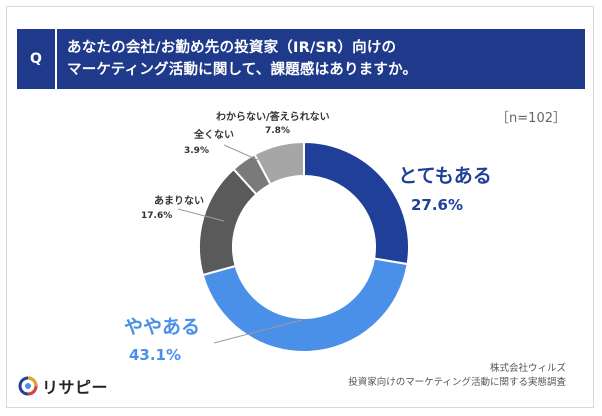 This screenshot has height=416, width=602. Describe the element at coordinates (273, 116) in the screenshot. I see `slice-label-4: わからない/答えられない` at that location.